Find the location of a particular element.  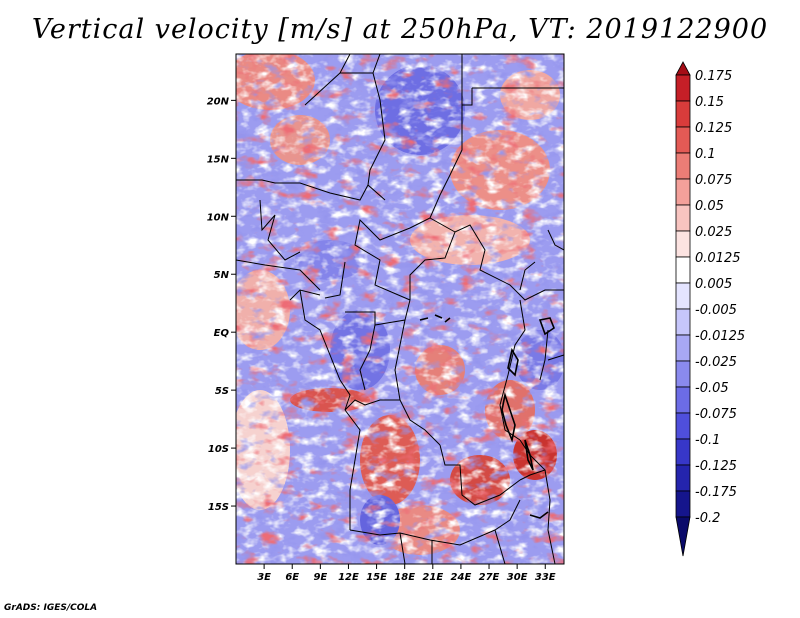

colorbar-label: -0.2 is located at coordinates (707, 518).